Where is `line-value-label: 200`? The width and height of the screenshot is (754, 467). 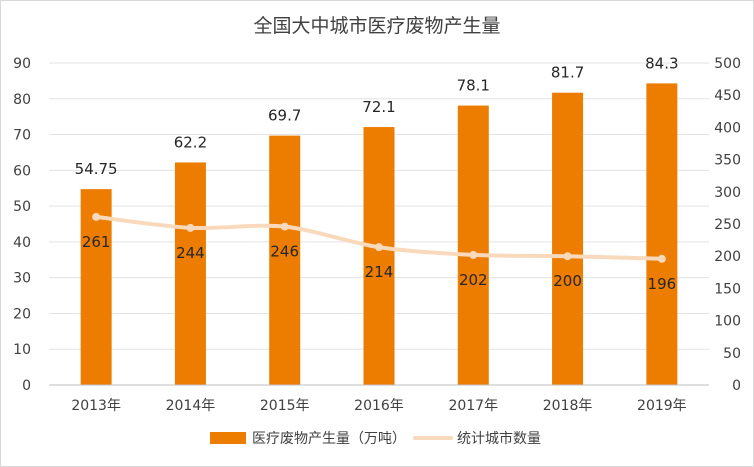 line-value-label: 200 is located at coordinates (567, 281).